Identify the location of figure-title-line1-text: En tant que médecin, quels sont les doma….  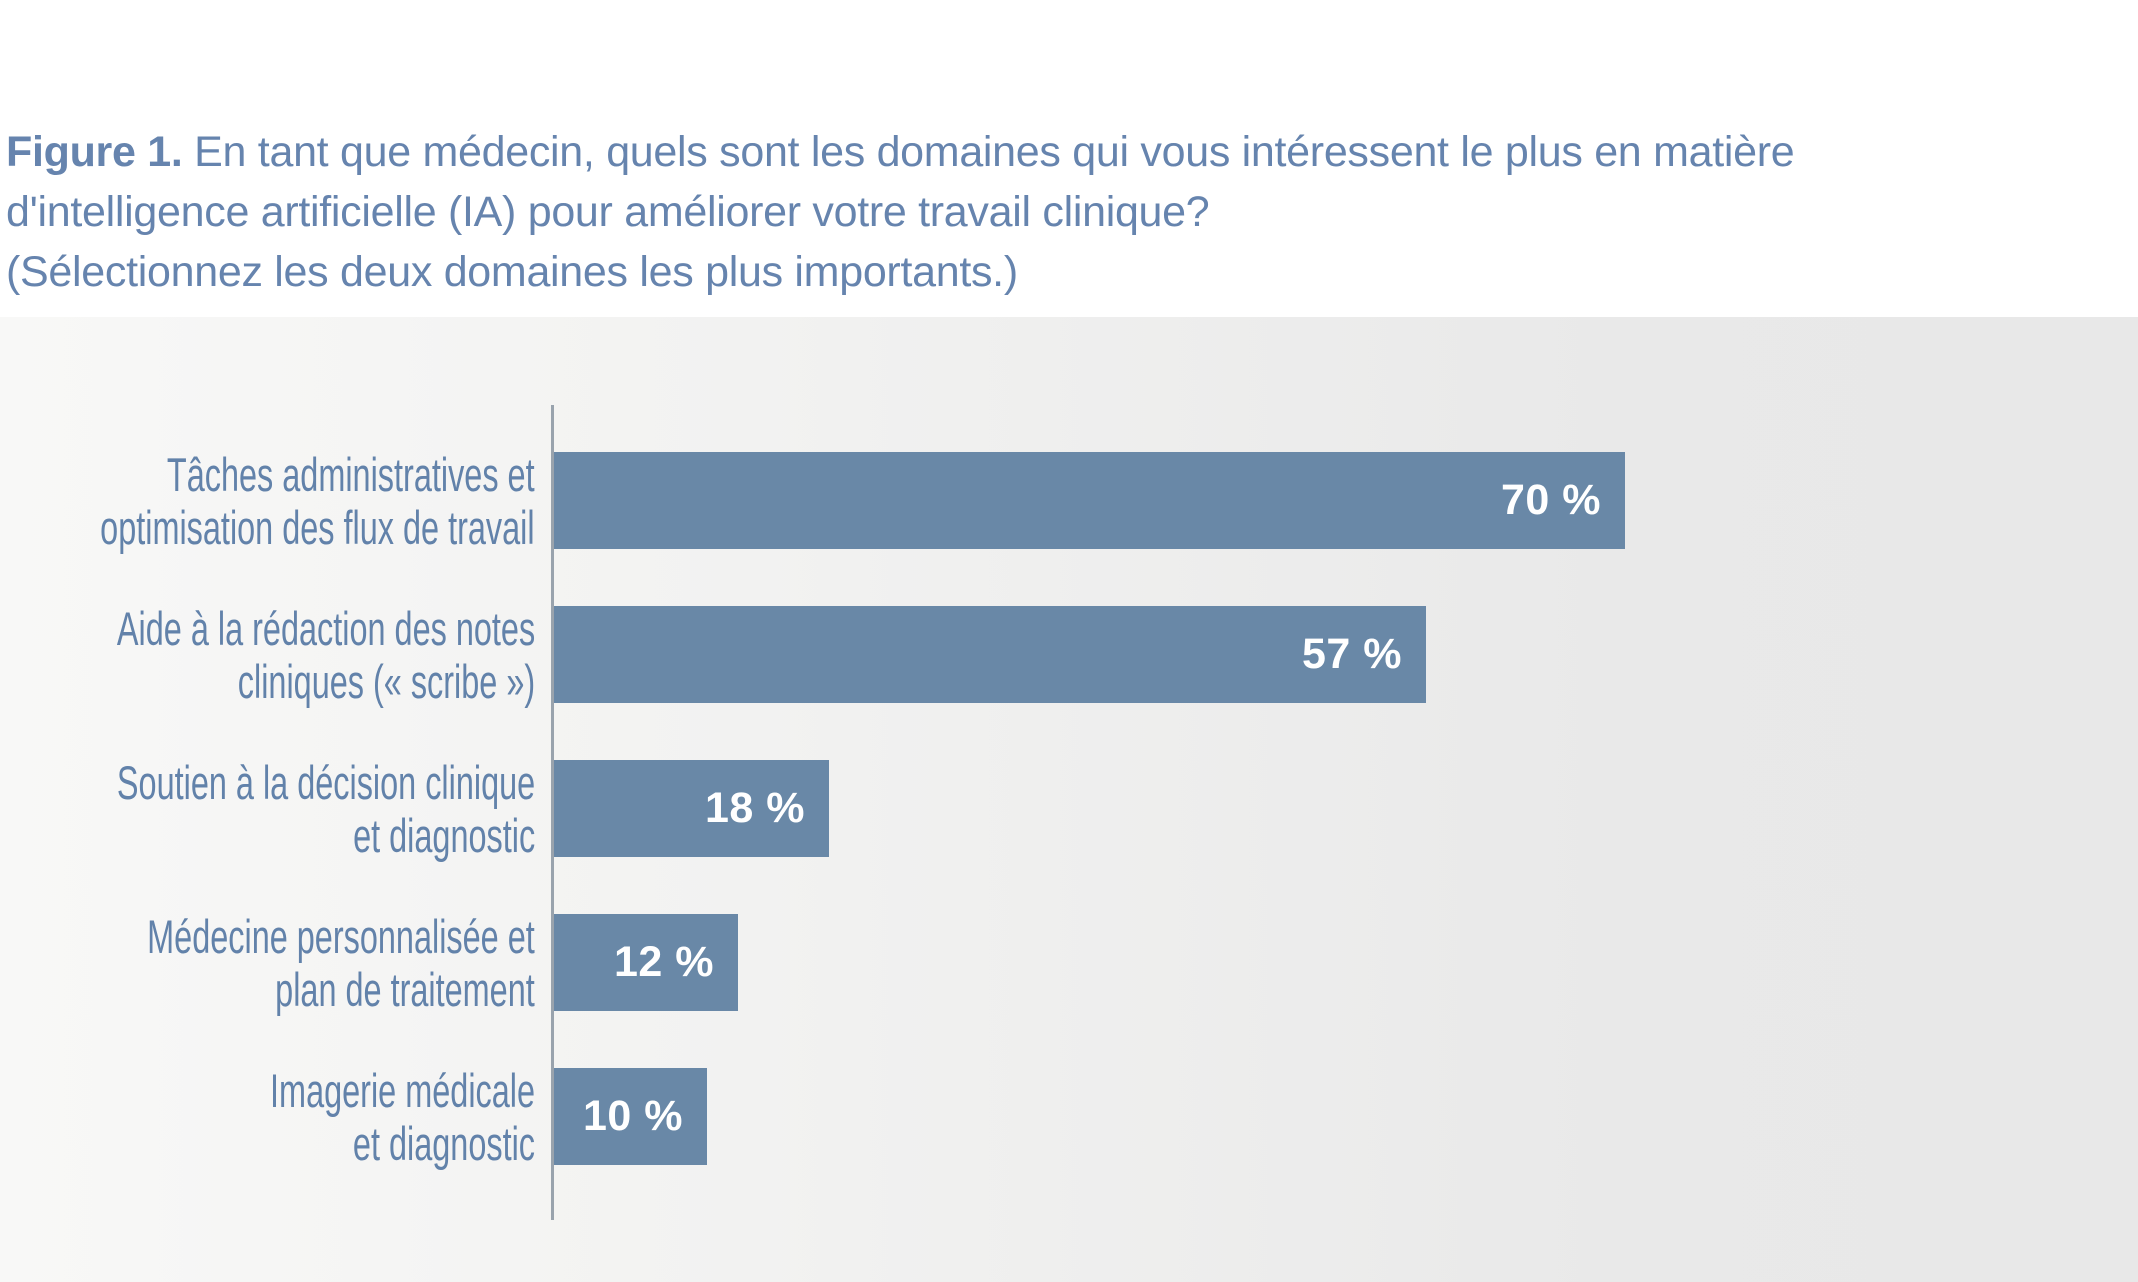
(988, 152).